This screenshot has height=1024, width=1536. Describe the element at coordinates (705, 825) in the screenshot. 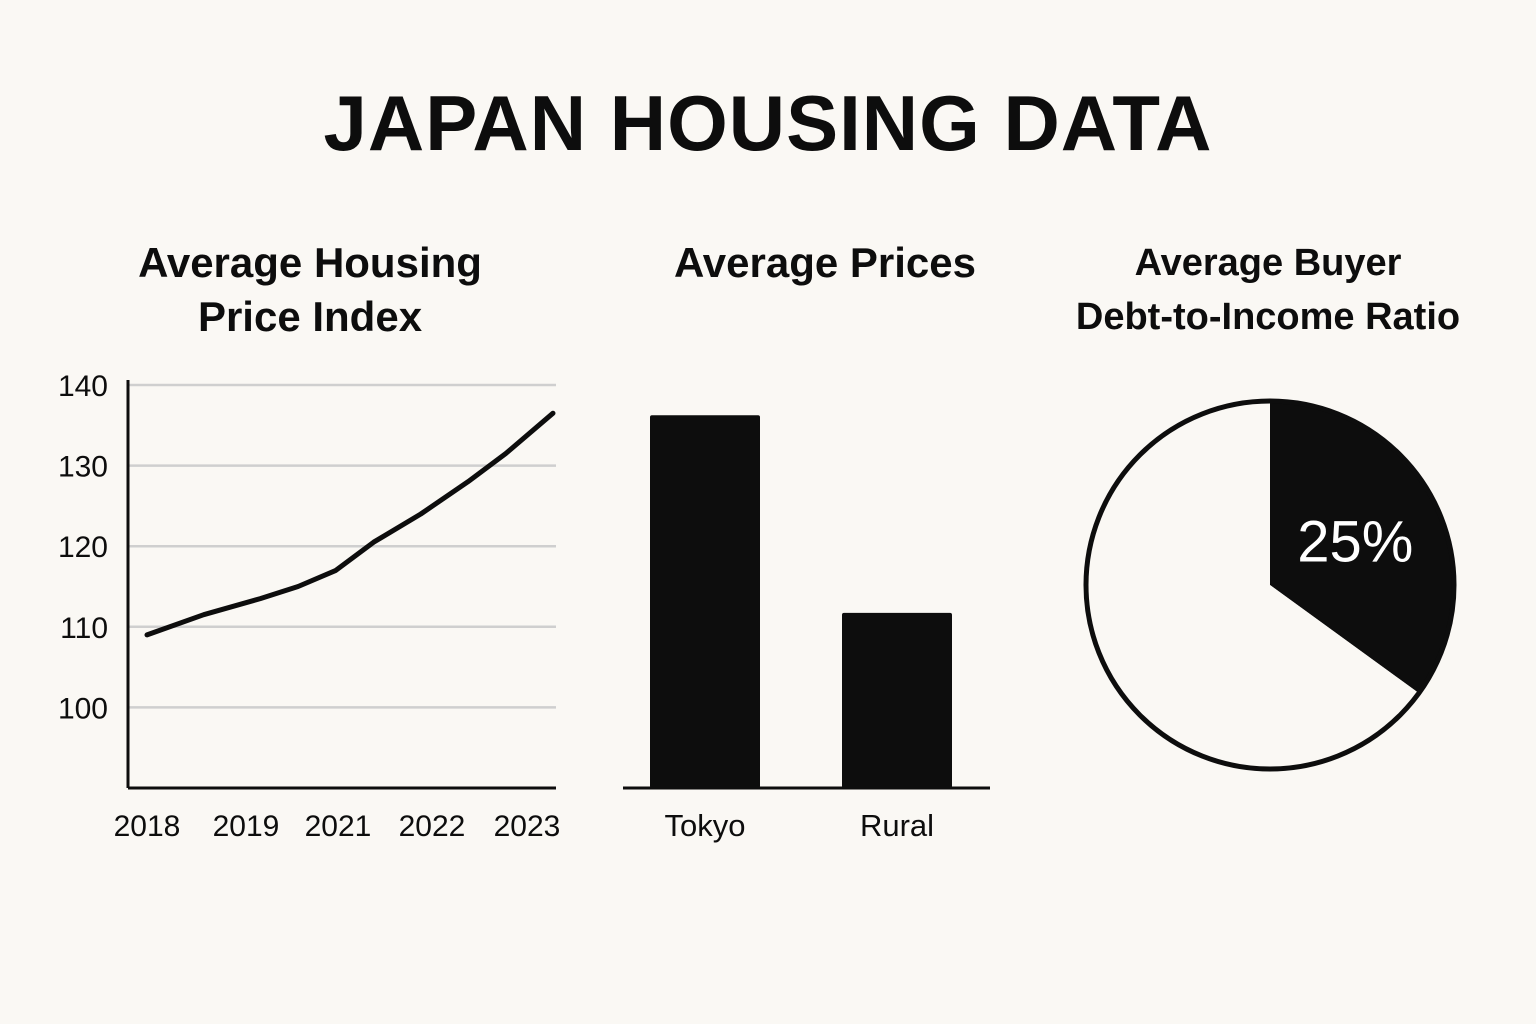

I see `bar-category-label: Tokyo` at that location.